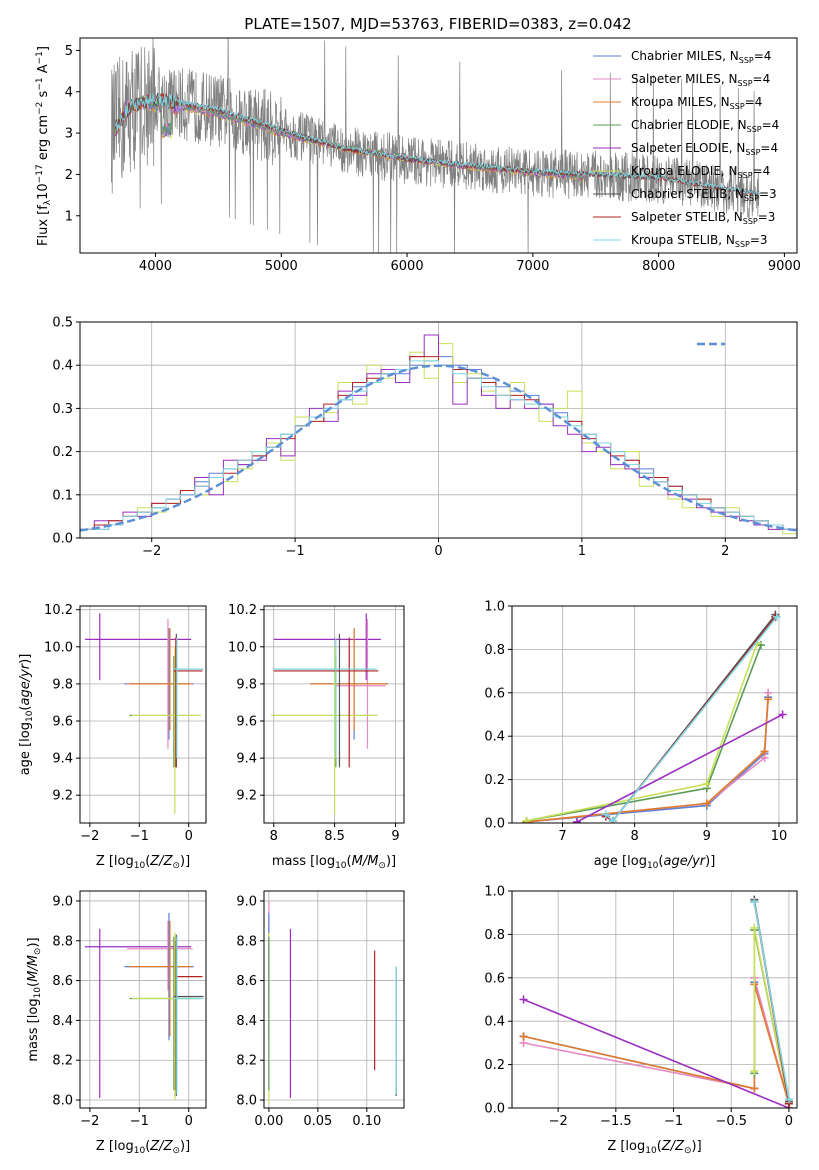 The image size is (819, 1170). Describe the element at coordinates (334, 836) in the screenshot. I see `x-tick-label: 8.5` at that location.